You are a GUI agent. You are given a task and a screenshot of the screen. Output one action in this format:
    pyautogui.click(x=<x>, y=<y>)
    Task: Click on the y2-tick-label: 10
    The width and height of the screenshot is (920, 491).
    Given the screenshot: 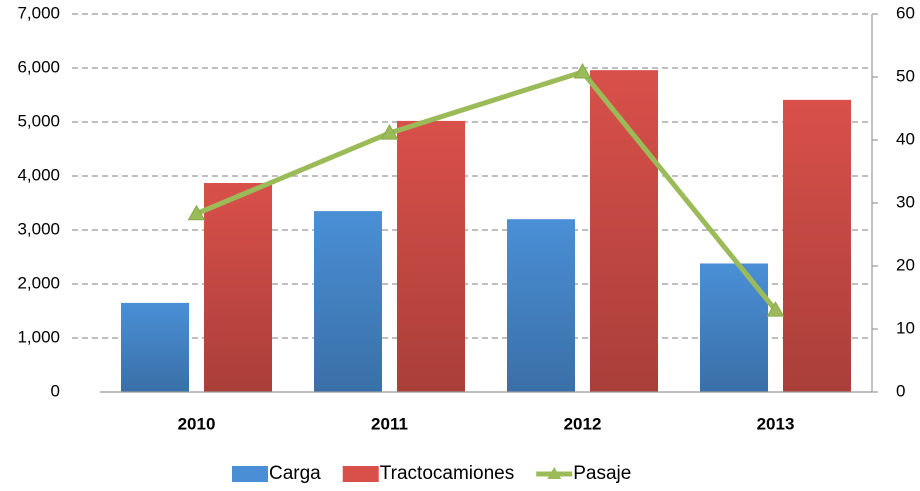 What is the action you would take?
    pyautogui.click(x=905, y=327)
    